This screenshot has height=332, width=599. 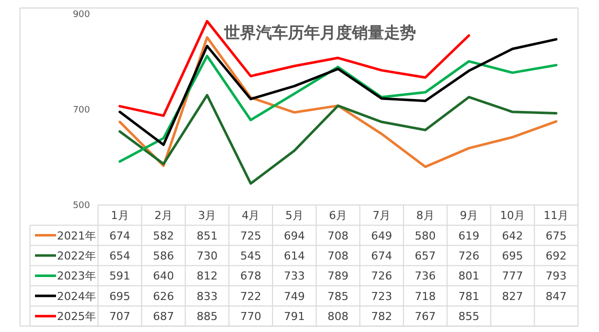 I want to click on x-tick-label: 10月, so click(x=513, y=215).